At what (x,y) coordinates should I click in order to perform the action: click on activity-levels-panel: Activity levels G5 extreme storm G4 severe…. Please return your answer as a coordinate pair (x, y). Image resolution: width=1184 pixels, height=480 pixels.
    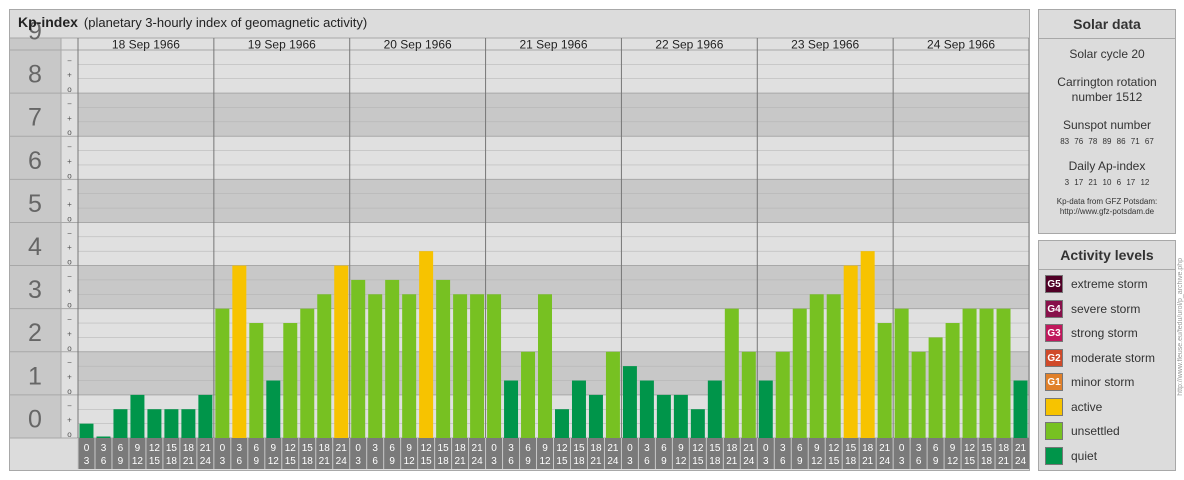
    Looking at the image, I should click on (1107, 355).